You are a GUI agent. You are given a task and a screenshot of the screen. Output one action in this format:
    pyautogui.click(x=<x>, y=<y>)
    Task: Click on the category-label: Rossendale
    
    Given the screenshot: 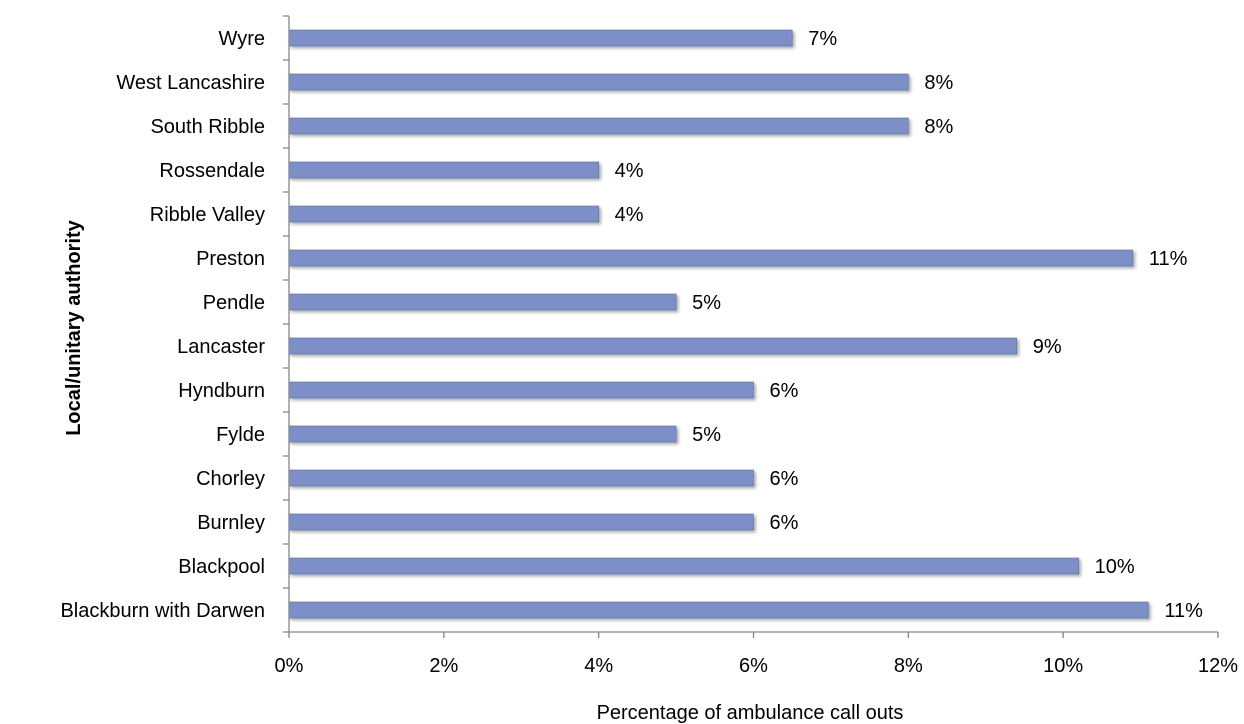 What is the action you would take?
    pyautogui.click(x=212, y=171)
    